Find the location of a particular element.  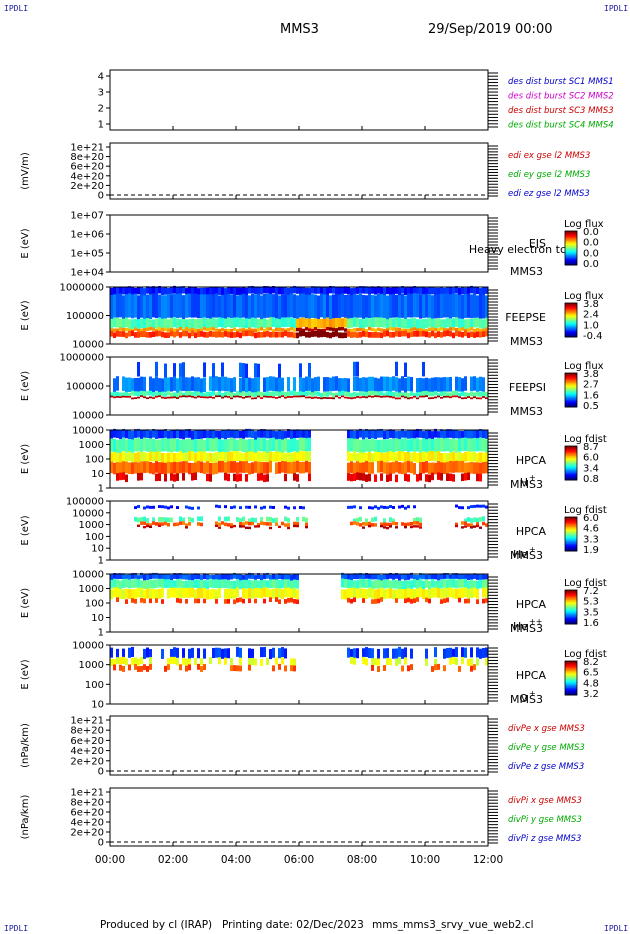

panel-8-colorbar-value: 1.6 is located at coordinates (591, 623).